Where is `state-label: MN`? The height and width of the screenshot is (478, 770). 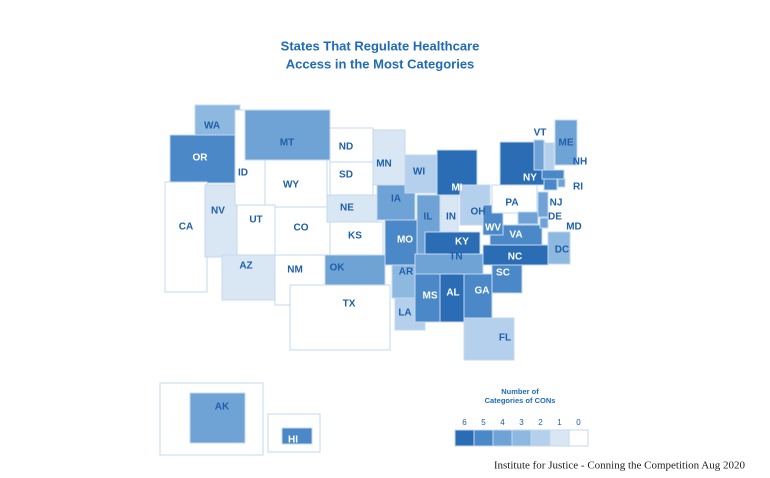
state-label: MN is located at coordinates (384, 164).